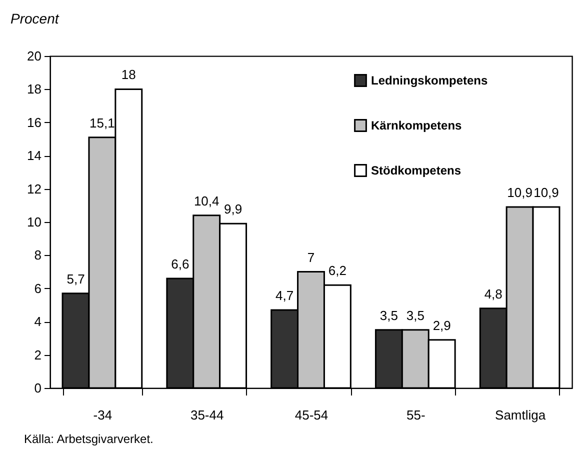 This screenshot has width=574, height=449. Describe the element at coordinates (416, 125) in the screenshot. I see `legend-label: Kärnkompetens` at that location.